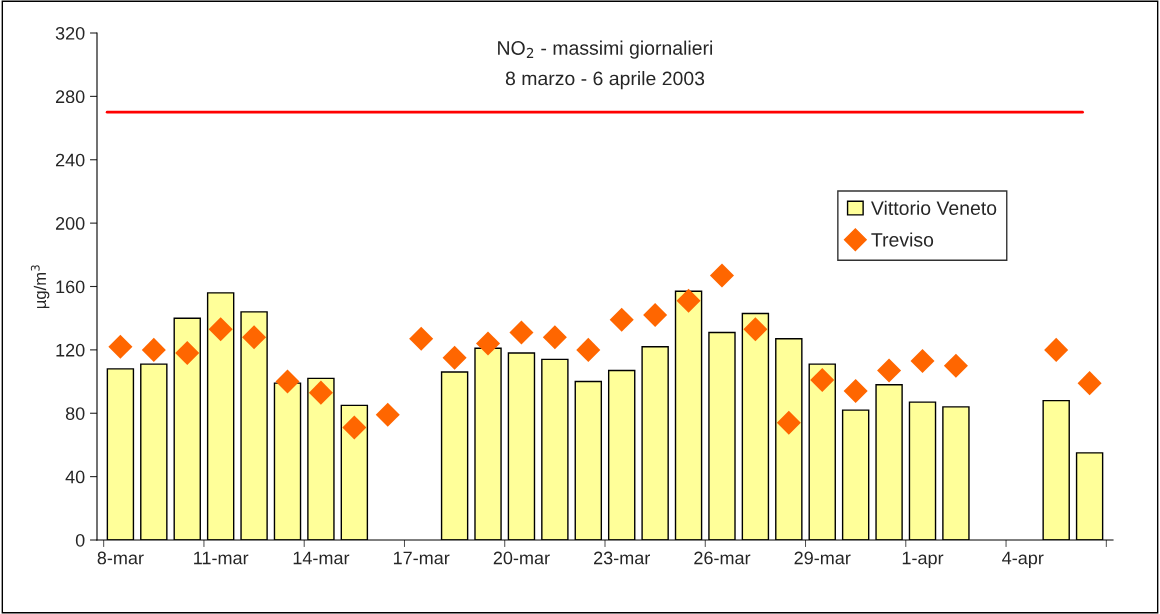  What do you see at coordinates (622, 558) in the screenshot?
I see `x-tick-label: 23-mar` at bounding box center [622, 558].